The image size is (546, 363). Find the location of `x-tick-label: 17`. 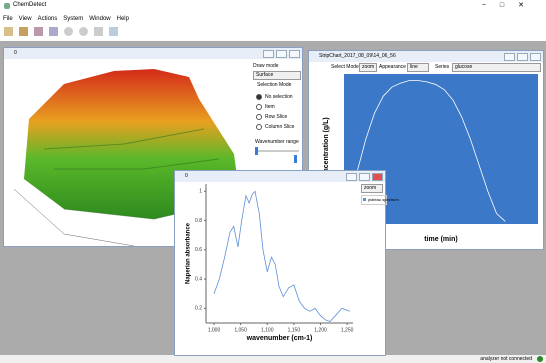

x-tick-label: 17 is located at coordinates (444, 231).